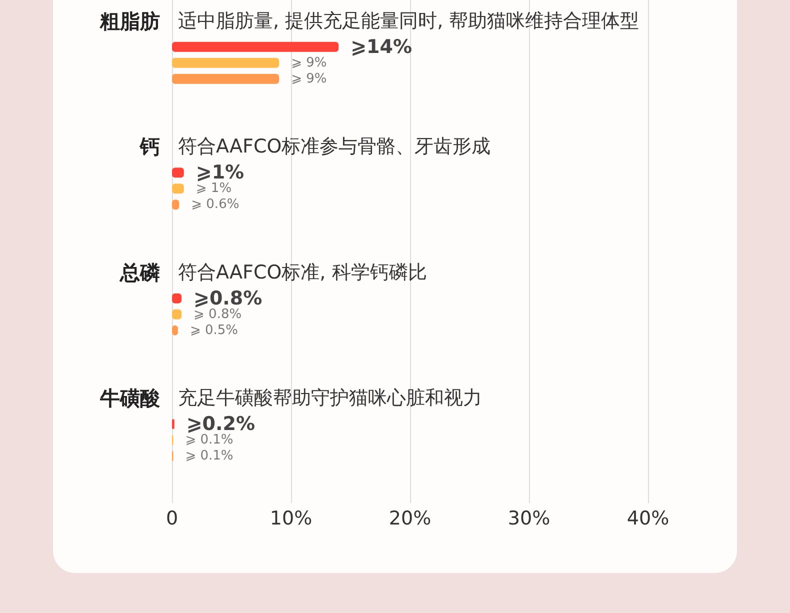  What do you see at coordinates (410, 519) in the screenshot?
I see `x-tick-label: 20%` at bounding box center [410, 519].